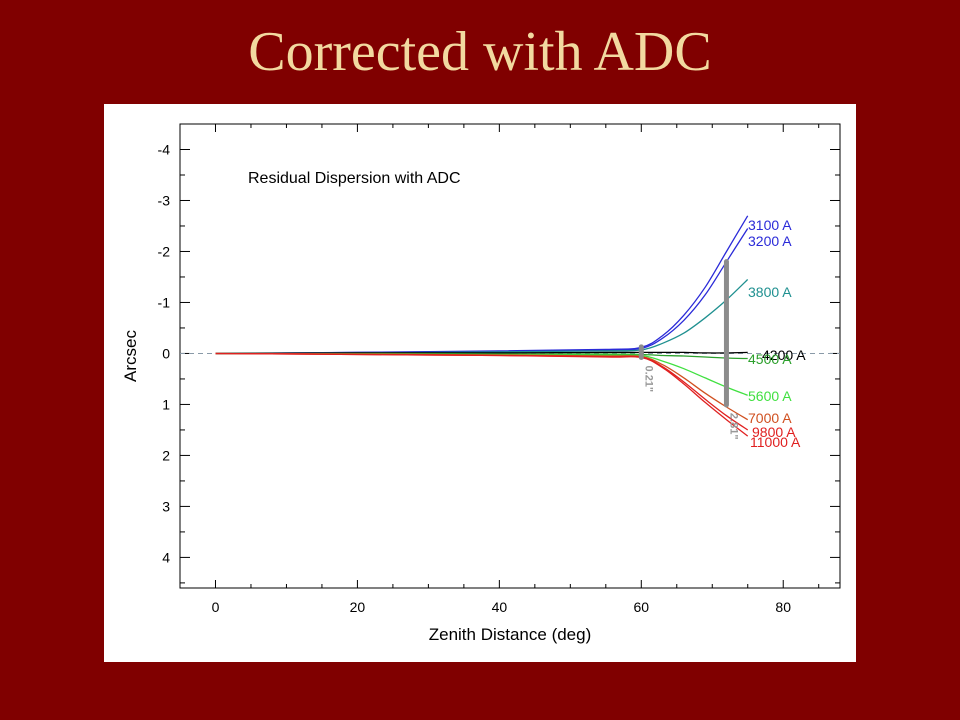 This screenshot has width=960, height=720. Describe the element at coordinates (166, 455) in the screenshot. I see `y-tick-label: 2` at that location.